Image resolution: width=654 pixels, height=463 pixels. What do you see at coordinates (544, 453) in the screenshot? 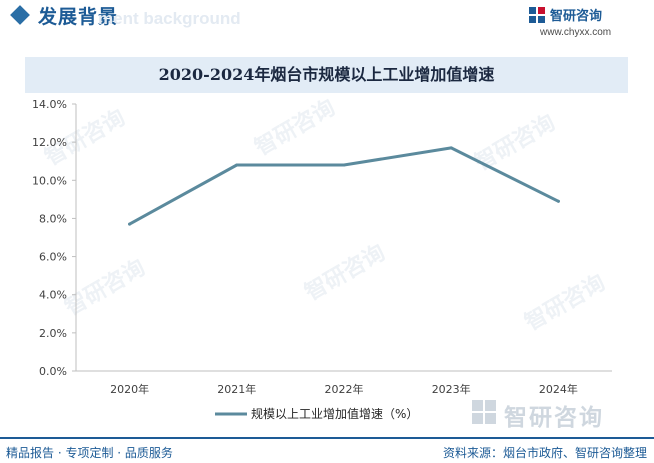
I see `footer-source: 资料来源：烟台市政府、智研咨询整理` at bounding box center [544, 453].